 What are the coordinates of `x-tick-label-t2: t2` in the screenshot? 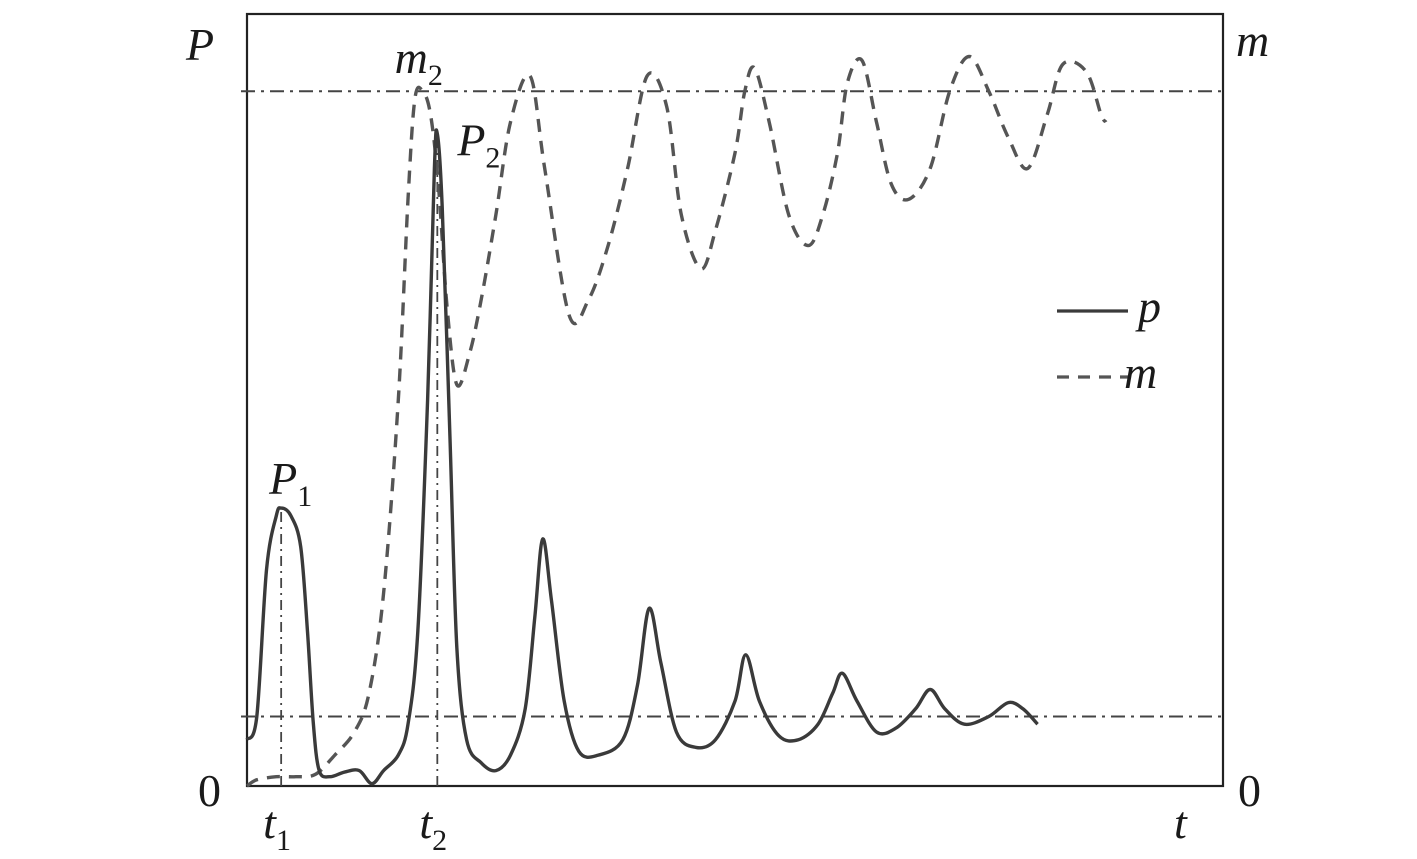 It's located at (433, 827).